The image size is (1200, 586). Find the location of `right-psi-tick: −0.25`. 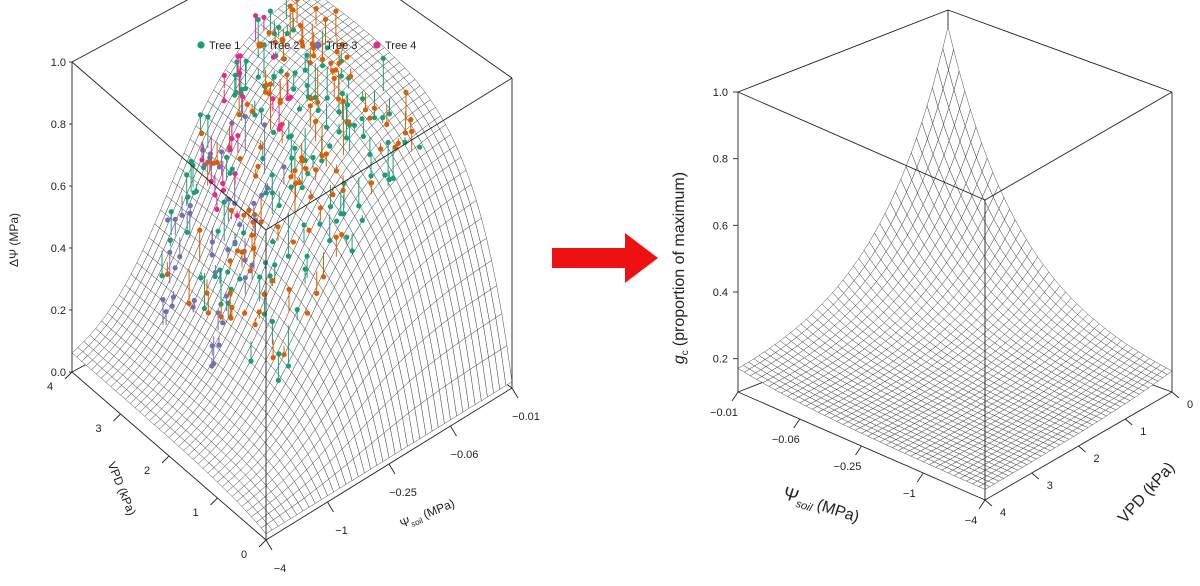

right-psi-tick: −0.25 is located at coordinates (848, 467).